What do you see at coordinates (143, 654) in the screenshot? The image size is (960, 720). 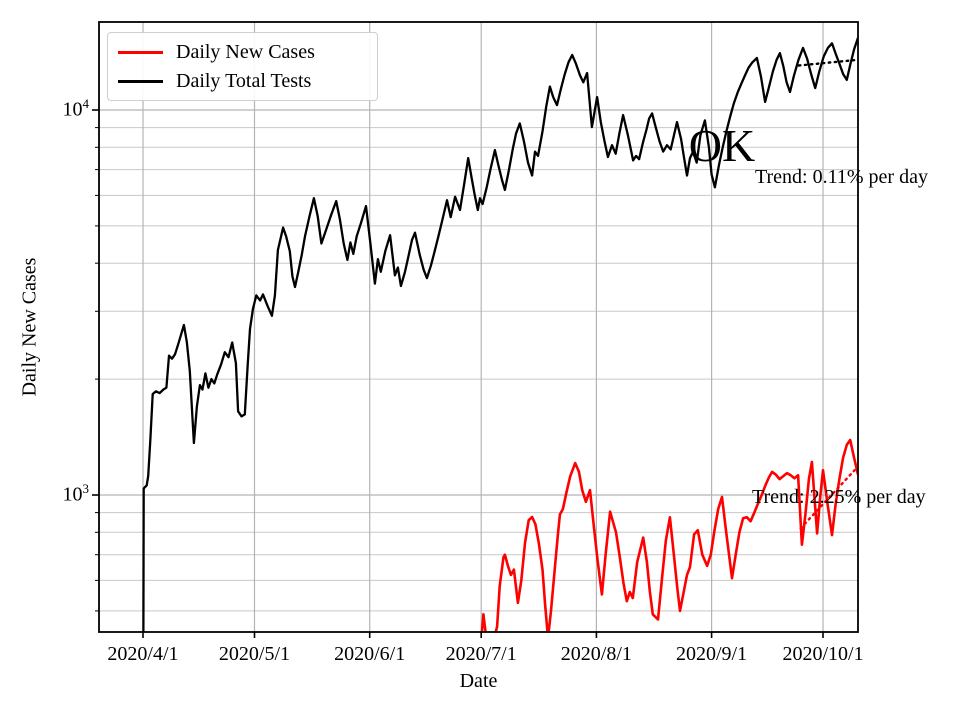 I see `x-tick-label: 2020/4/1` at bounding box center [143, 654].